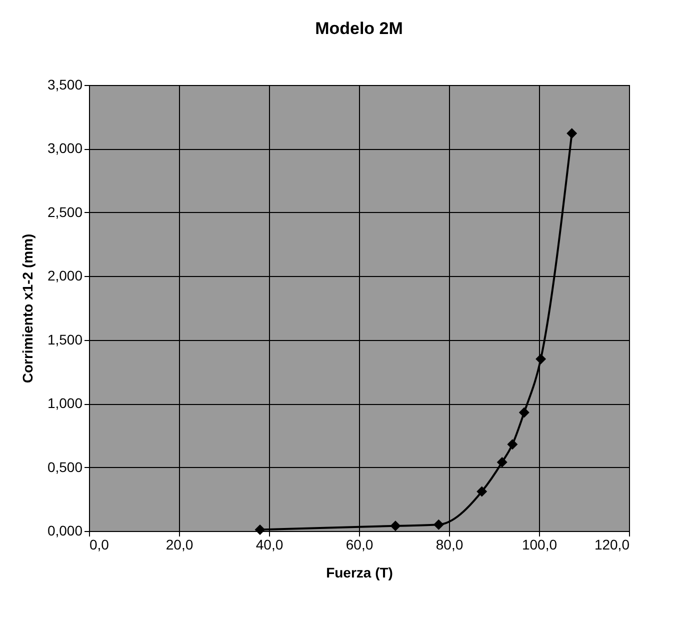 The height and width of the screenshot is (642, 692). What do you see at coordinates (65, 148) in the screenshot?
I see `y-tick-label: 3,000` at bounding box center [65, 148].